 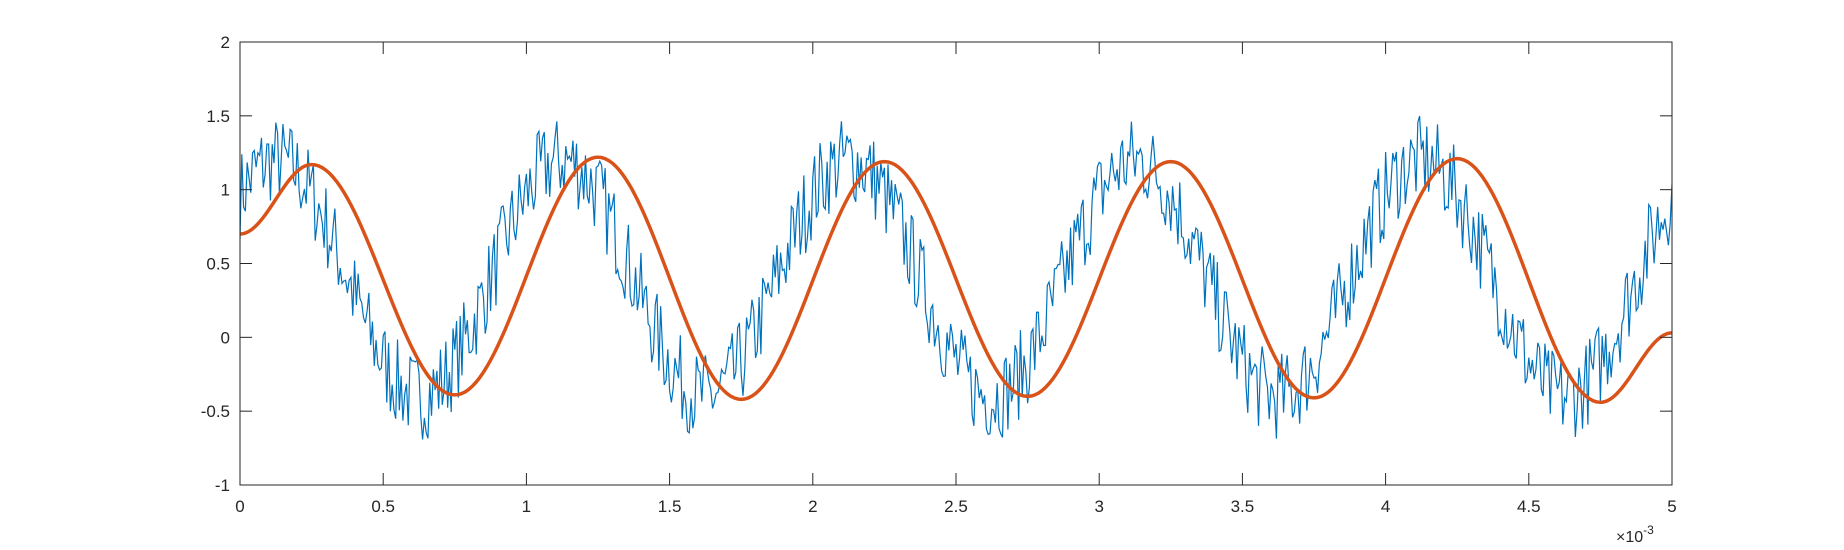 What do you see at coordinates (1098, 506) in the screenshot?
I see `x-tick-label: 3` at bounding box center [1098, 506].